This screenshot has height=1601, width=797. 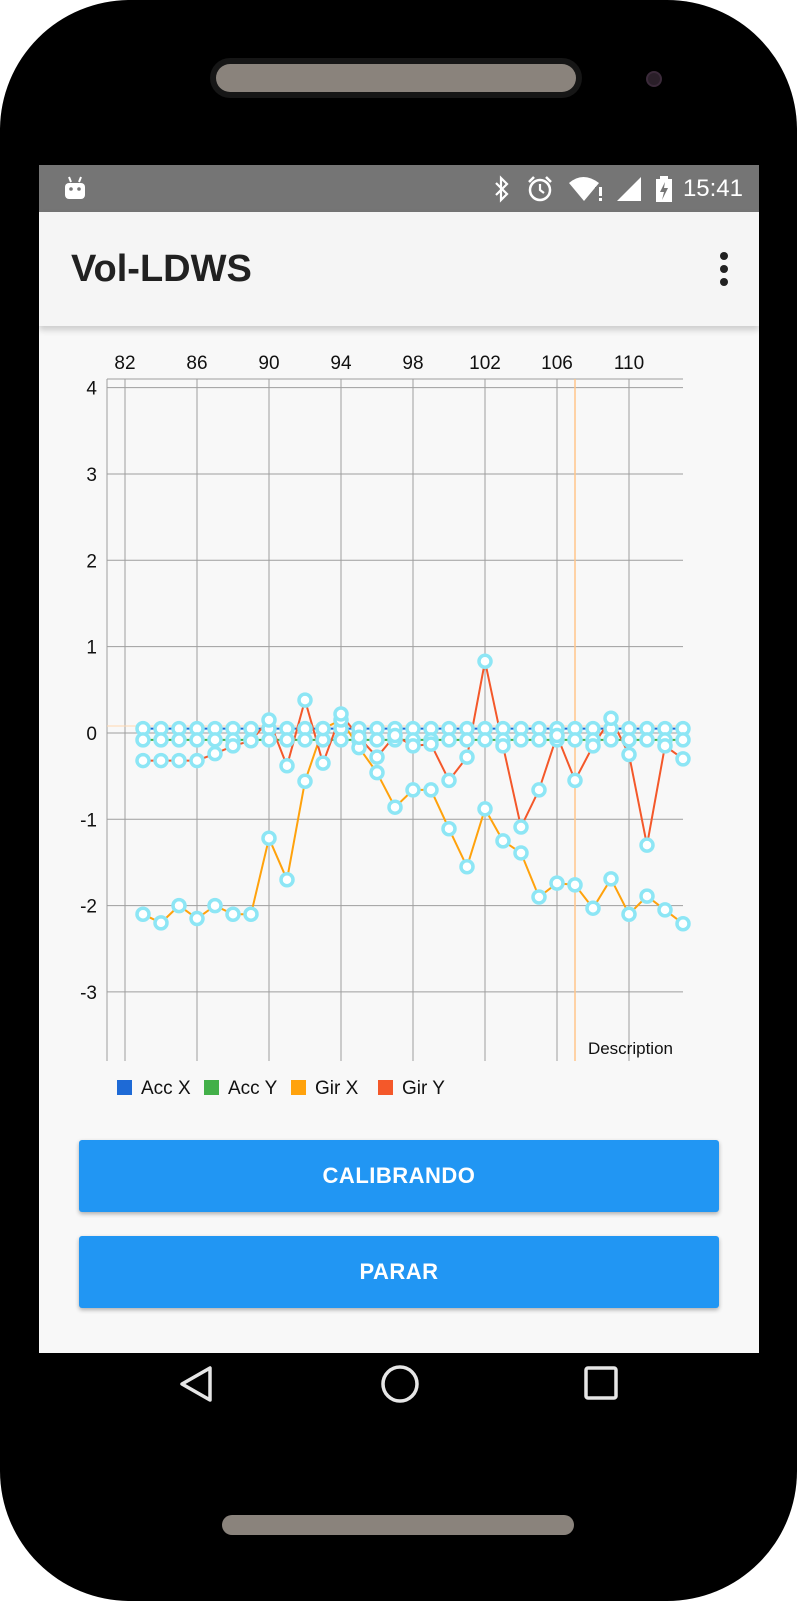 What do you see at coordinates (399, 1176) in the screenshot?
I see `calibrate-button: CALIBRANDO` at bounding box center [399, 1176].